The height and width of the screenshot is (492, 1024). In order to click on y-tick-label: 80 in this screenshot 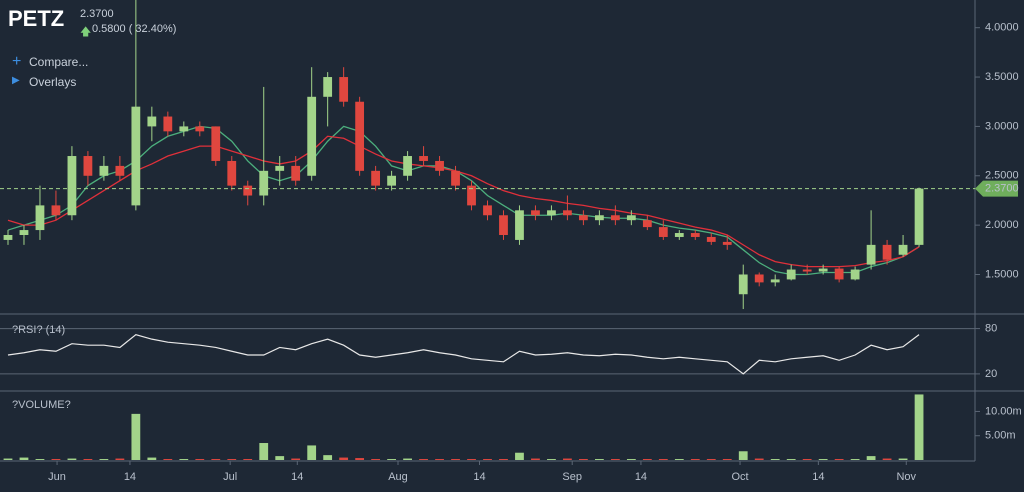, I will do `click(991, 328)`.